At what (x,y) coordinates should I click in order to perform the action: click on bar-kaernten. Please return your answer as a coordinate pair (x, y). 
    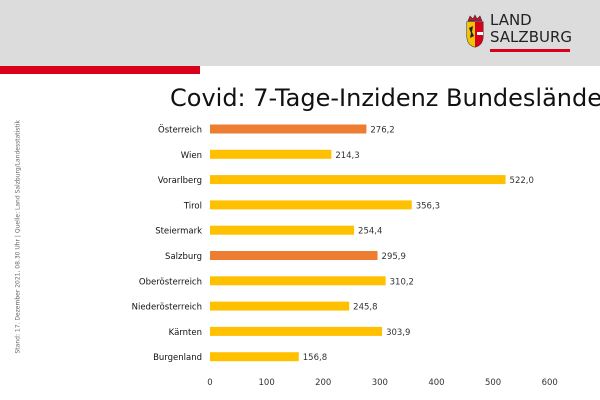
    Looking at the image, I should click on (296, 331).